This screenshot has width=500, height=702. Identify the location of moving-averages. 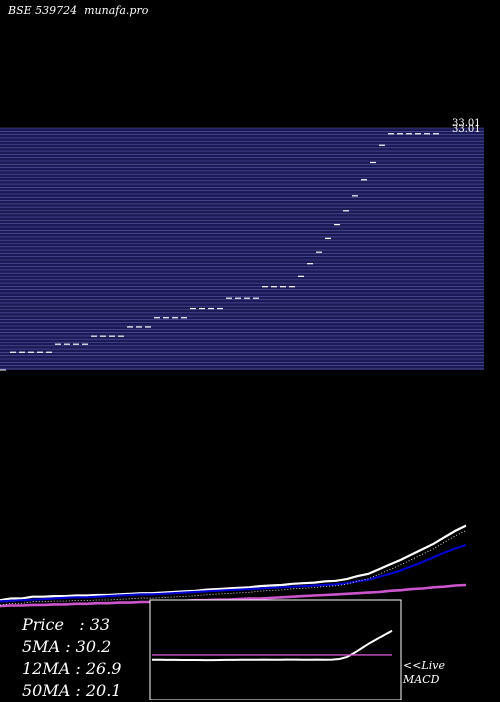
(233, 566).